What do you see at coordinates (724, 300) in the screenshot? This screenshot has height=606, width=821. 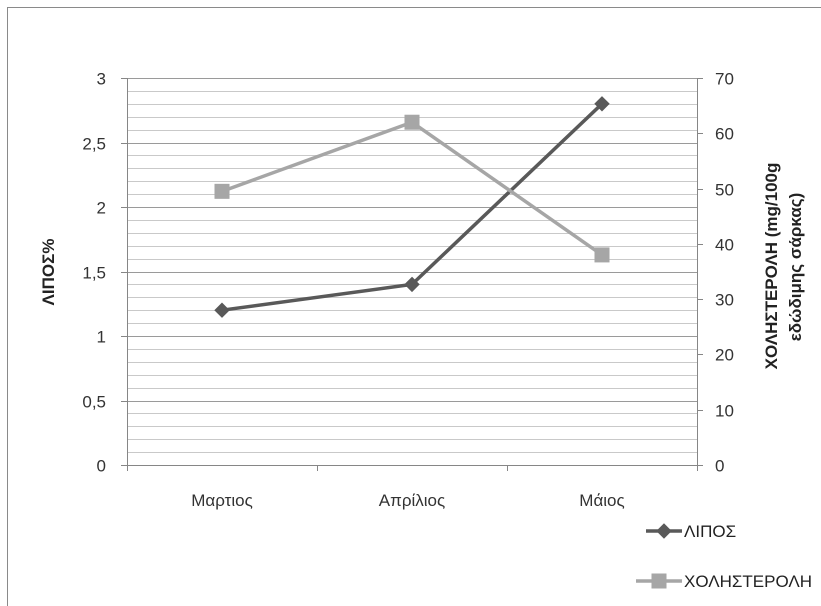 I see `y2-tick-label: 30` at bounding box center [724, 300].